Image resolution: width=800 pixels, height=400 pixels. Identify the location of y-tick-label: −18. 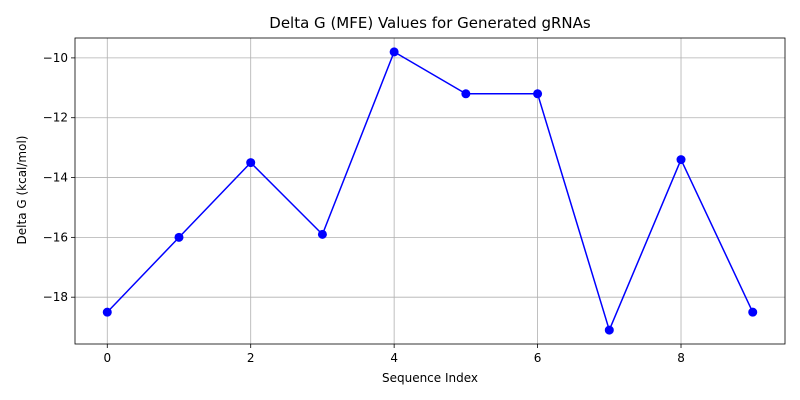
(55, 297).